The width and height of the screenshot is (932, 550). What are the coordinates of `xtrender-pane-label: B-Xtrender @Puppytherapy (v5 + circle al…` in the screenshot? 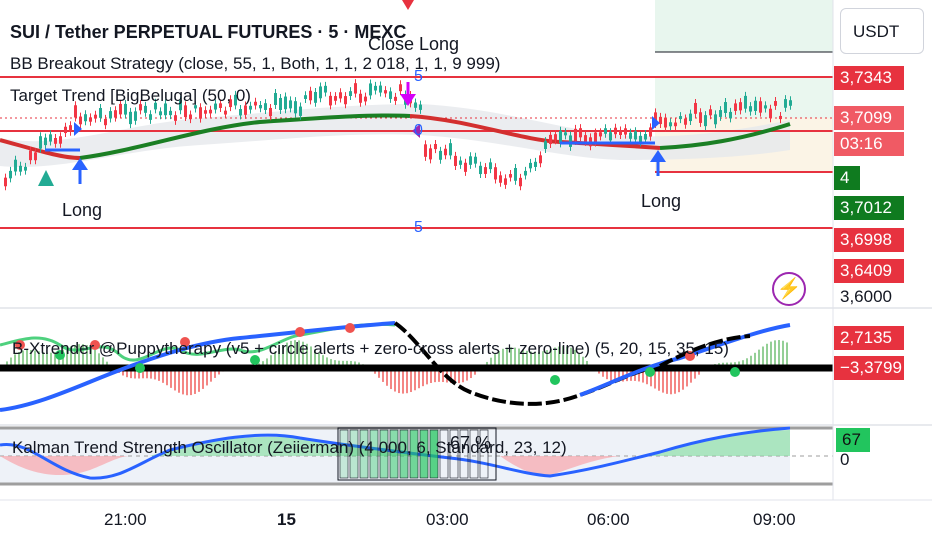 It's located at (370, 348).